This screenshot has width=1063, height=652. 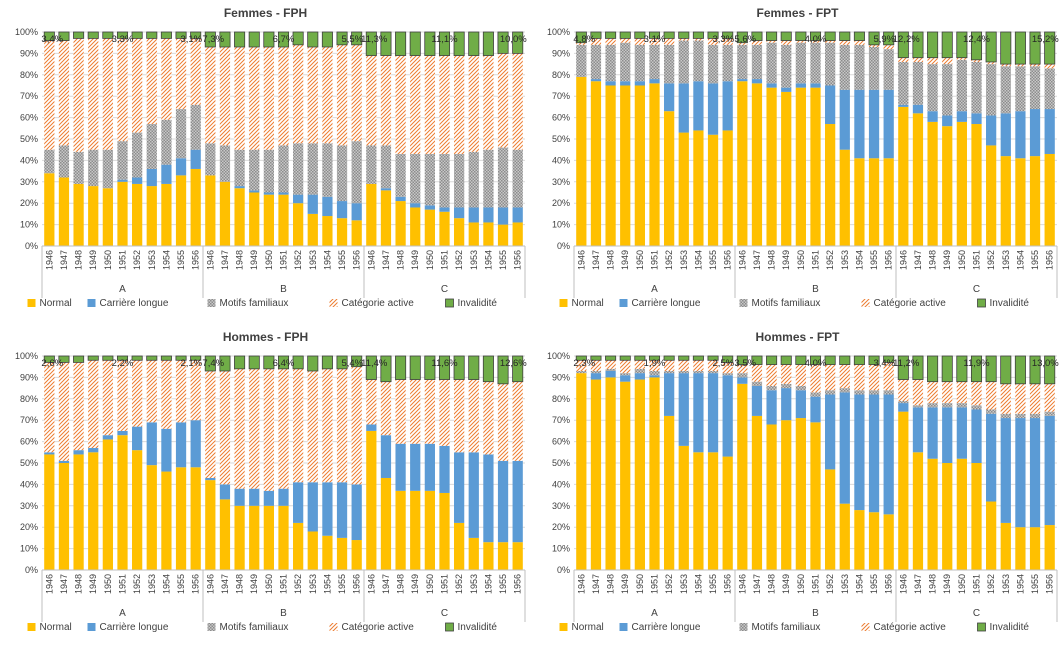 I want to click on bars, so click(x=815, y=139).